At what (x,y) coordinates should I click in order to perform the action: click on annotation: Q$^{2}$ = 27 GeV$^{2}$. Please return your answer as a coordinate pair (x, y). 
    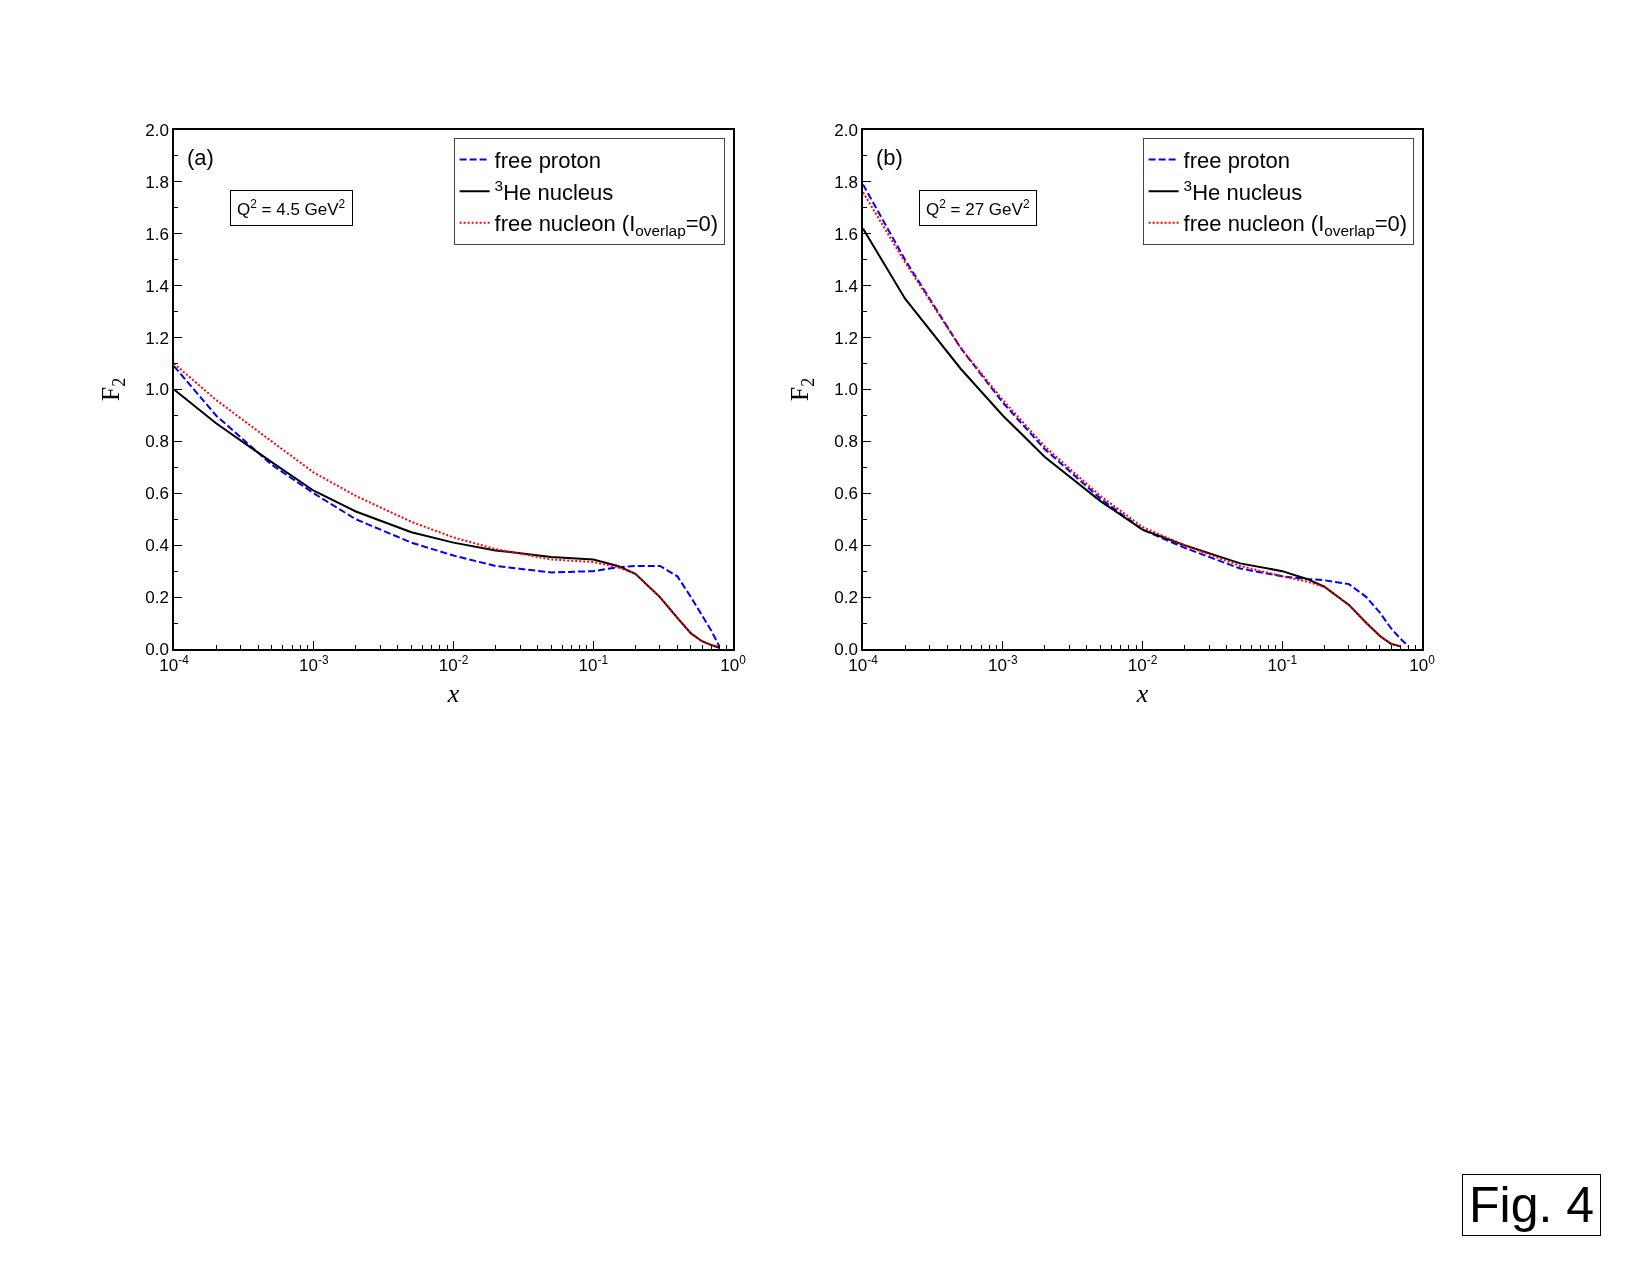
    Looking at the image, I should click on (978, 208).